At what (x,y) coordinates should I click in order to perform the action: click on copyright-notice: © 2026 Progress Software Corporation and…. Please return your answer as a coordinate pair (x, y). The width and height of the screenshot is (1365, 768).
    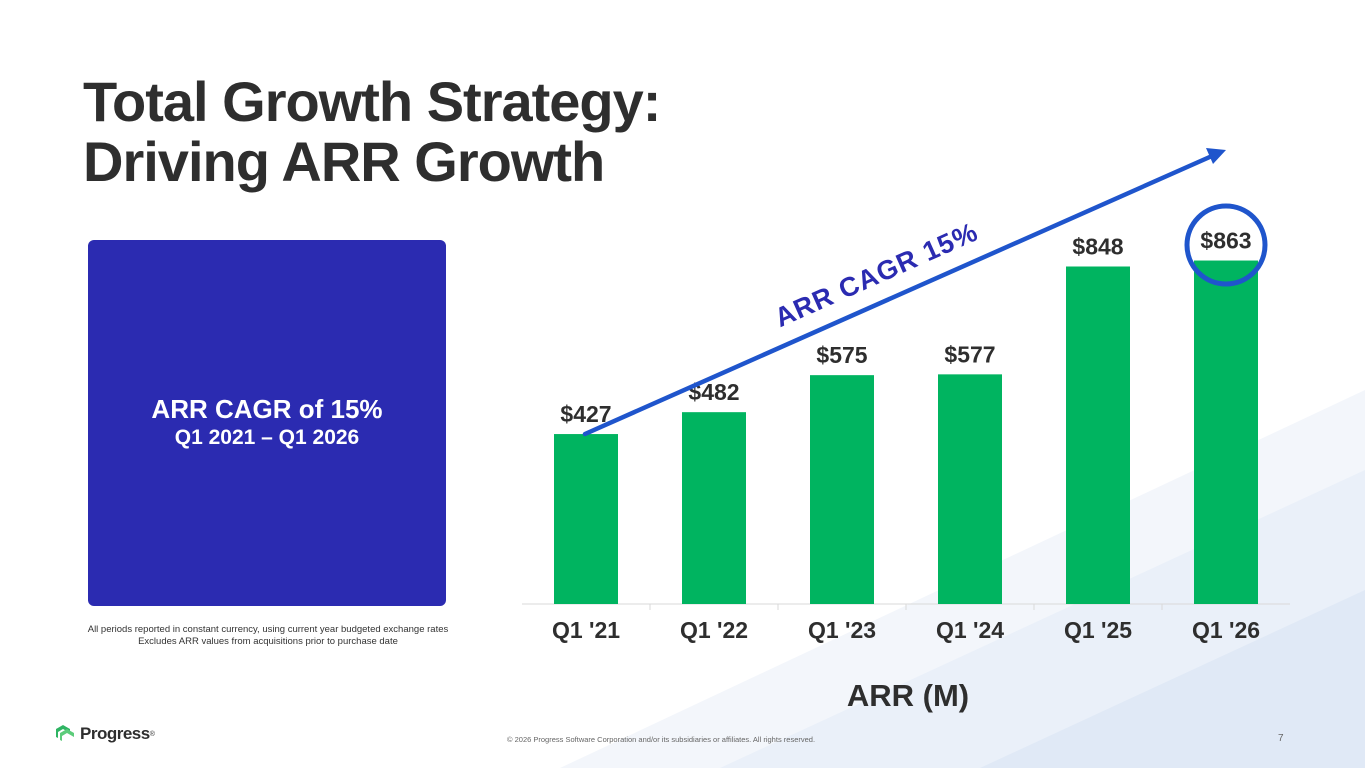
    Looking at the image, I should click on (661, 739).